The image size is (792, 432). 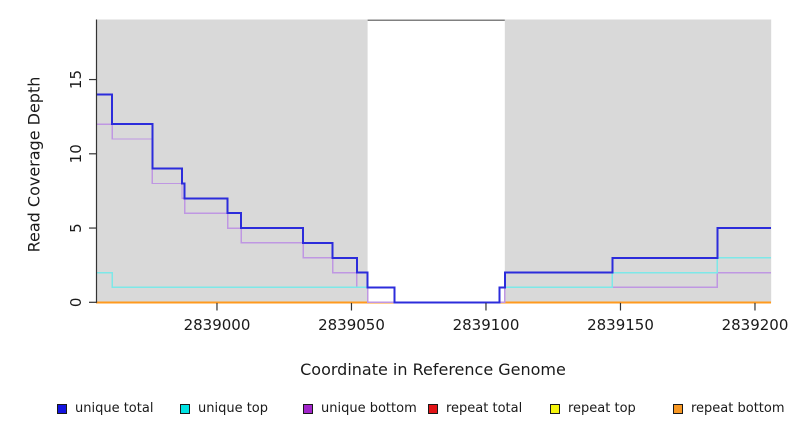 I want to click on y-tick-label: 15, so click(x=76, y=79).